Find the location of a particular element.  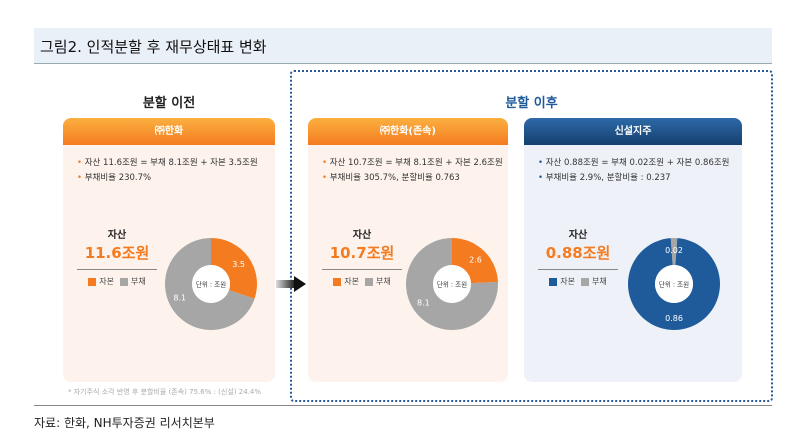

asset-value: 0.88조원 is located at coordinates (578, 253).